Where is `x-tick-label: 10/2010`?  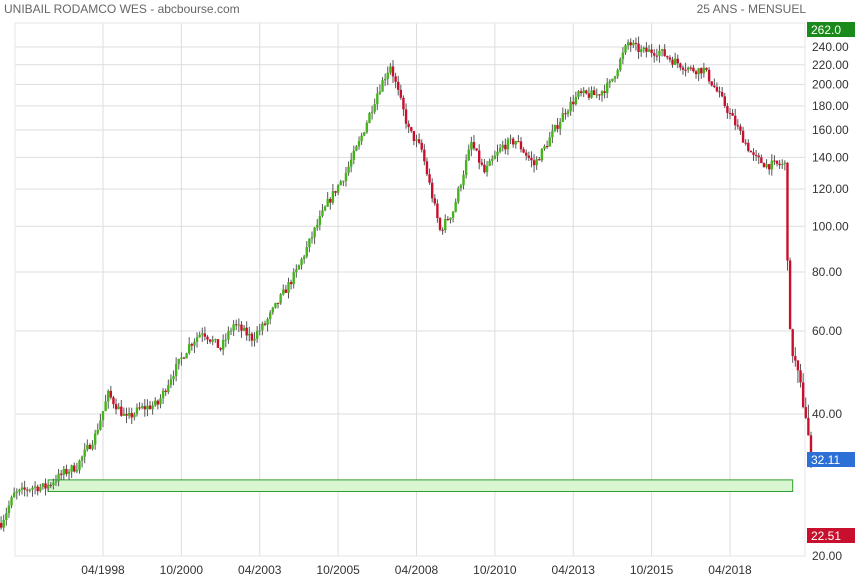
x-tick-label: 10/2010 is located at coordinates (495, 570).